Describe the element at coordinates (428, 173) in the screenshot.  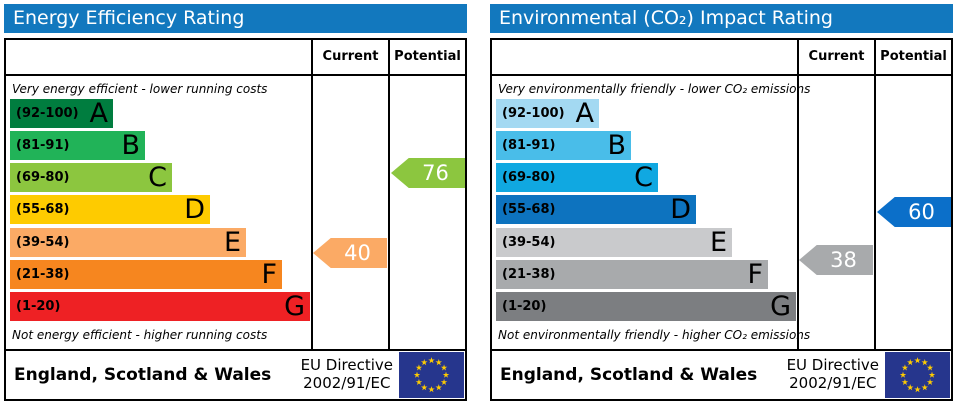
I see `potential-rating-arrow: 76` at that location.